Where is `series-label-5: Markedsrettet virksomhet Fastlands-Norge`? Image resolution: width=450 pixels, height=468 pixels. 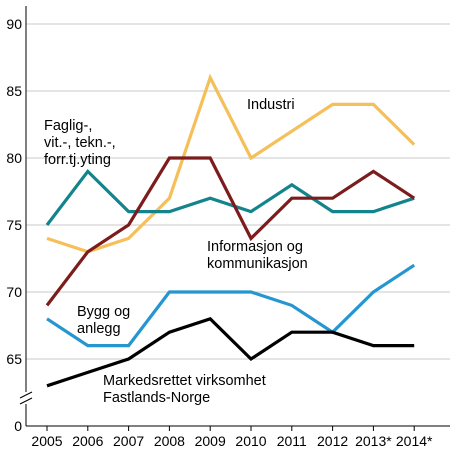
series-label-5: Markedsrettet virksomhet Fastlands-Norge is located at coordinates (184, 389).